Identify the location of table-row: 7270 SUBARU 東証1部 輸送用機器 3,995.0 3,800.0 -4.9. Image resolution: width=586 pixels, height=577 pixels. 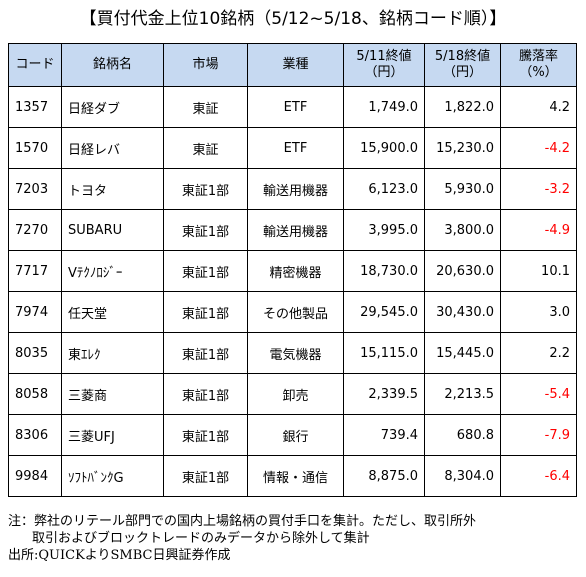
(292, 230).